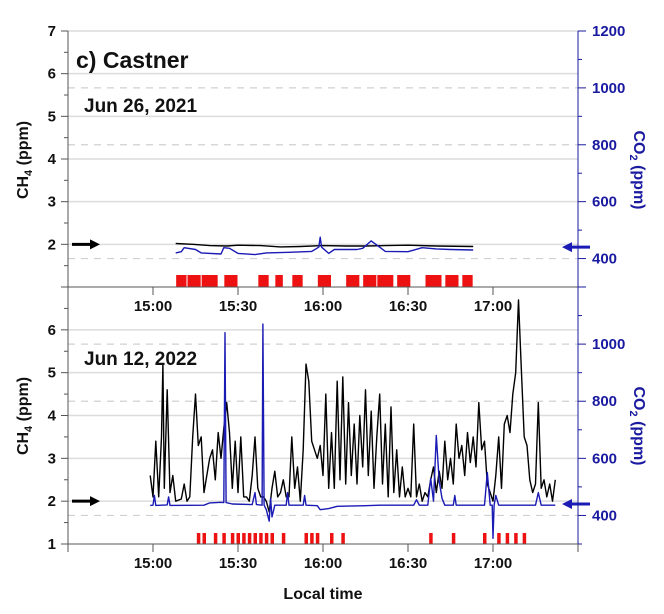 This screenshot has height=614, width=664. I want to click on top-x-tick-label: 16:00, so click(323, 306).